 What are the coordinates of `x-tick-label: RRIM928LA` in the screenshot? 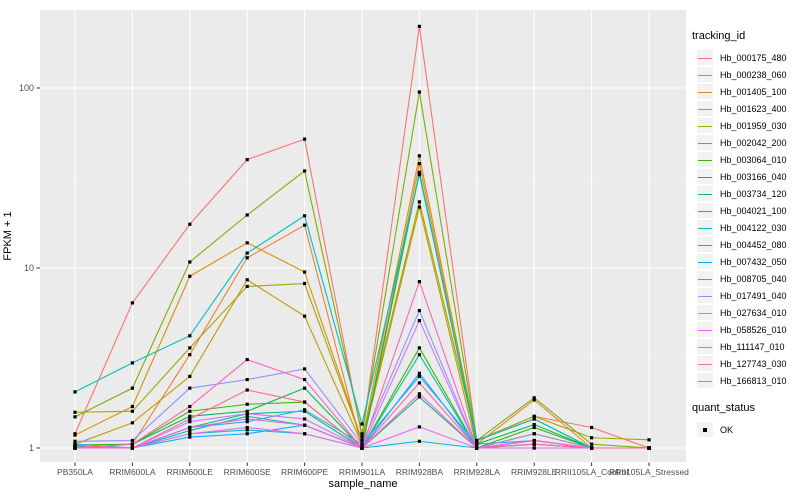 It's located at (477, 472).